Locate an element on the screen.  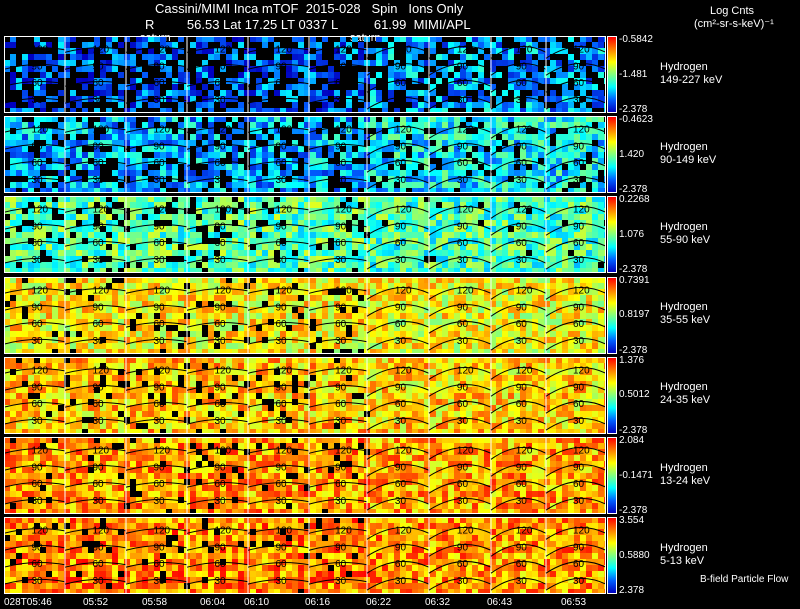
contour-label: 120 is located at coordinates (581, 210).